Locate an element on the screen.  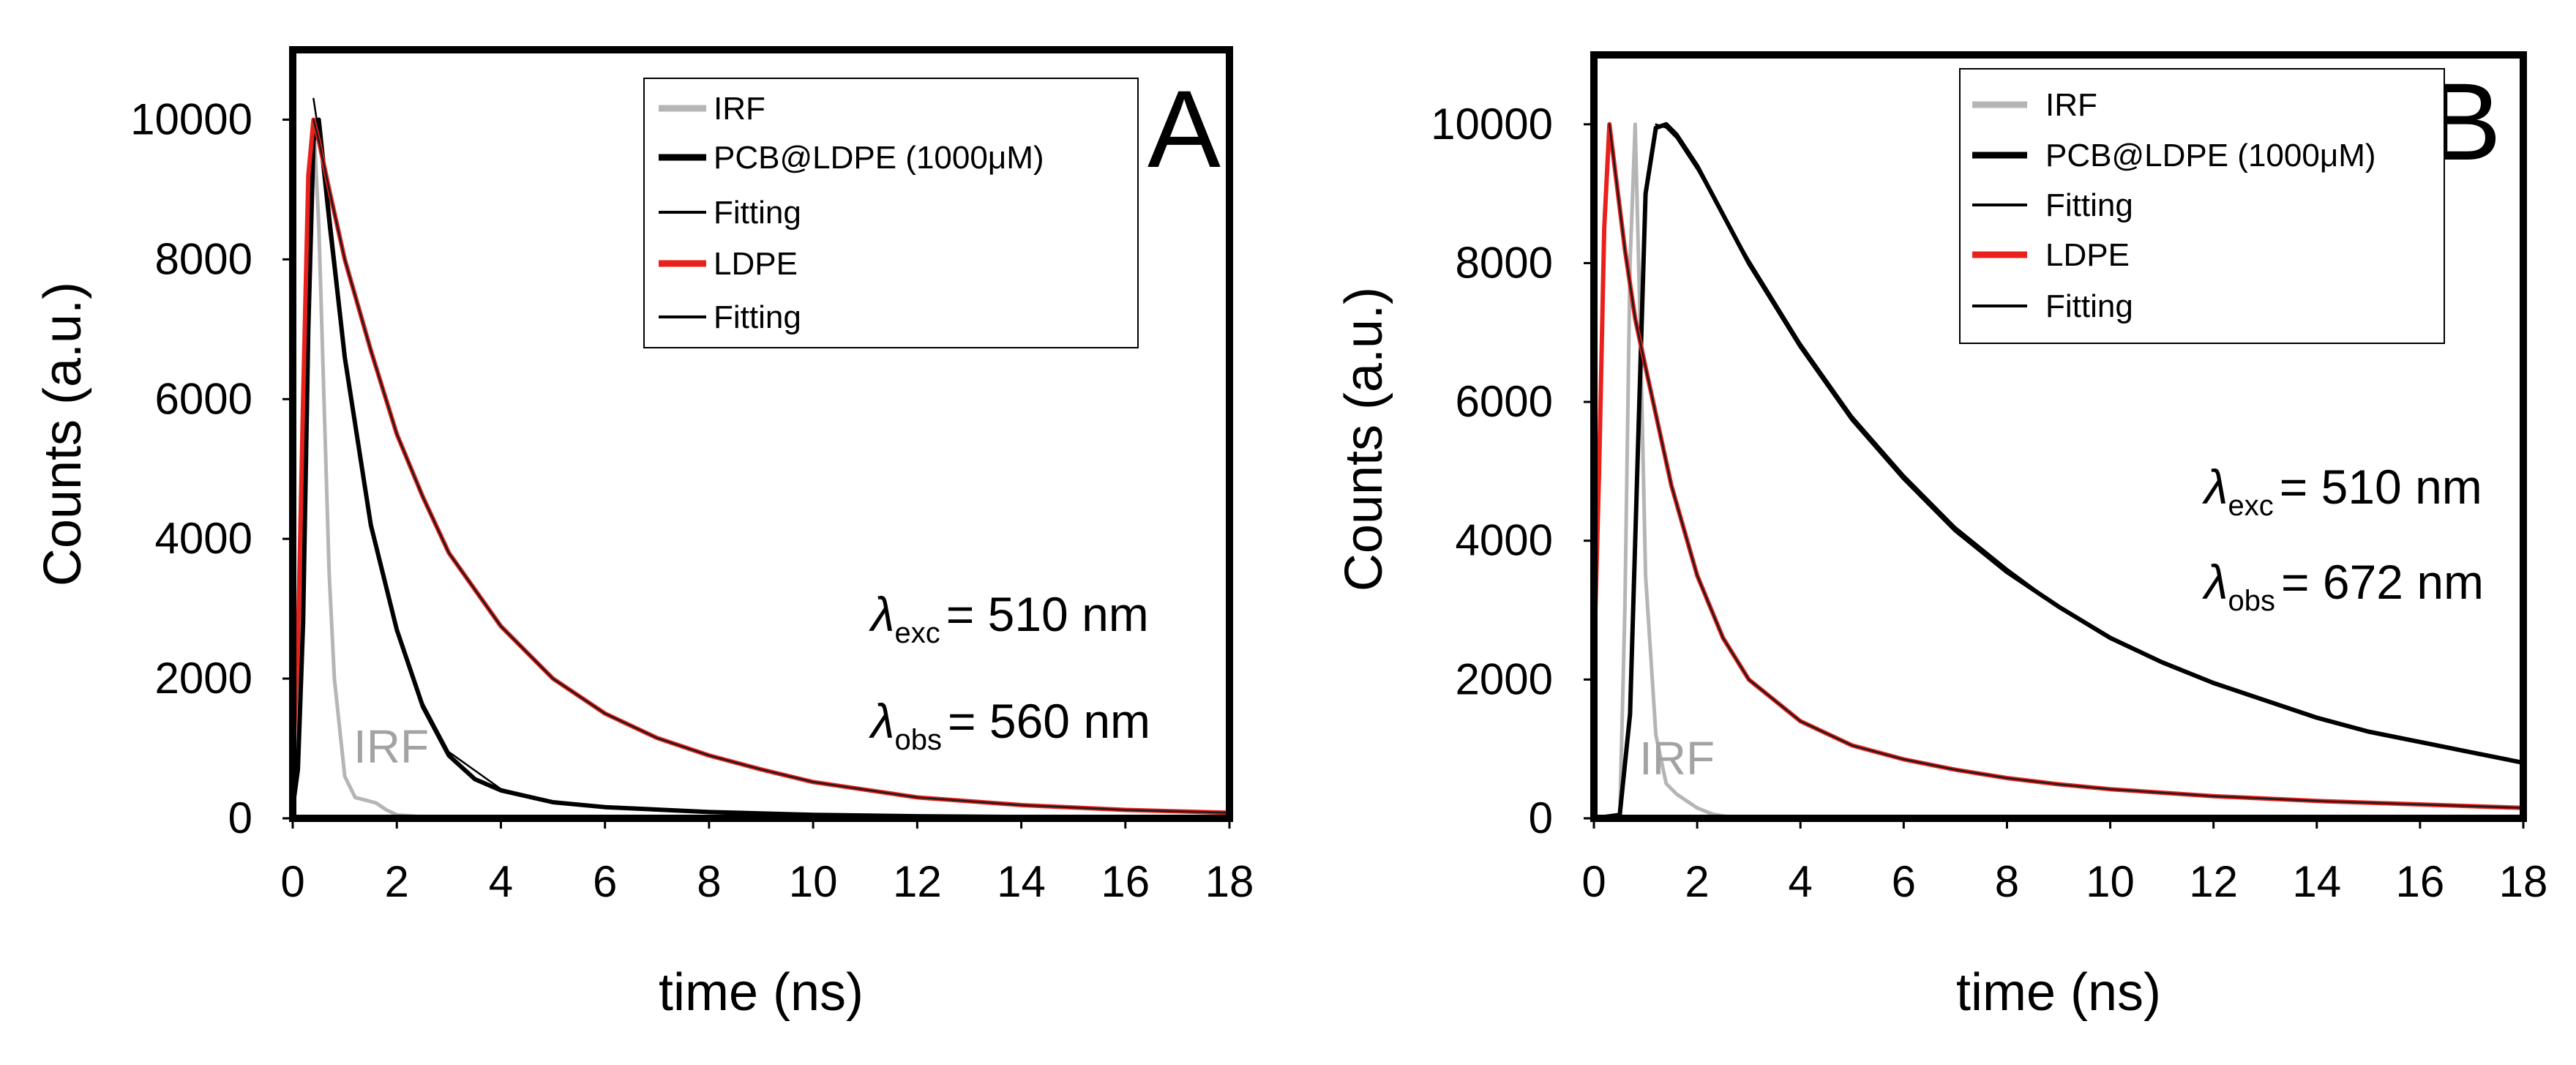
panel-b-x-tick-label: 12 is located at coordinates (2213, 881).